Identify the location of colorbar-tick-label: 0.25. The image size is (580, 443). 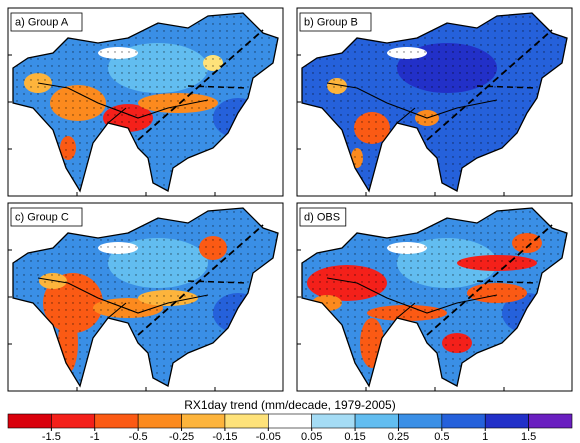
(398, 437).